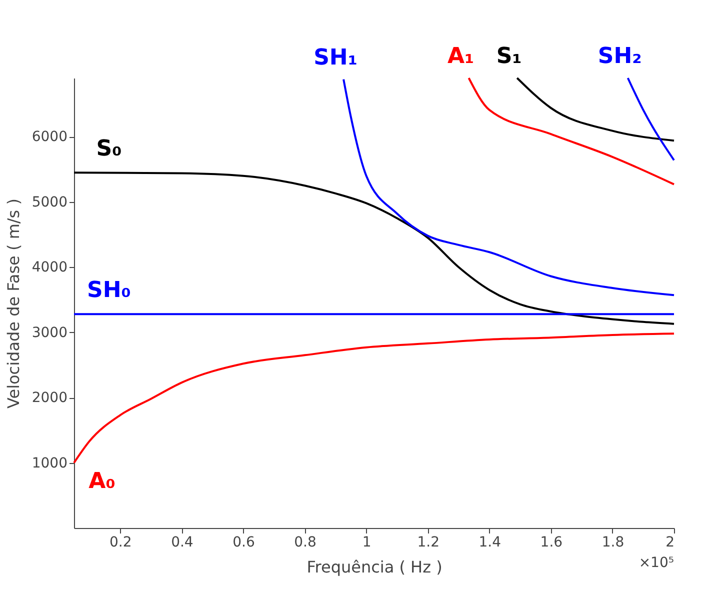 Image resolution: width=727 pixels, height=603 pixels. I want to click on x-tick-label: 0.6, so click(243, 542).